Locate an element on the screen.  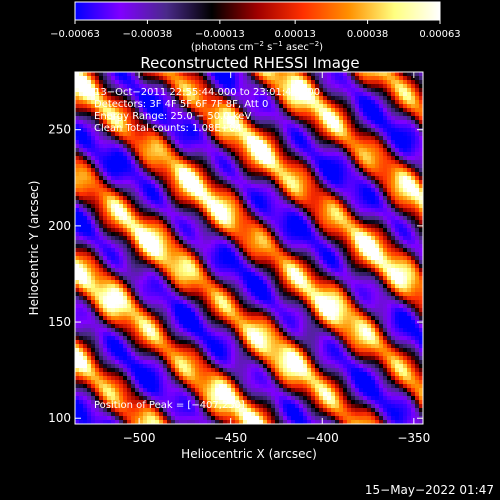
chart-title: Reconstructed RHESSI Image is located at coordinates (249, 63).